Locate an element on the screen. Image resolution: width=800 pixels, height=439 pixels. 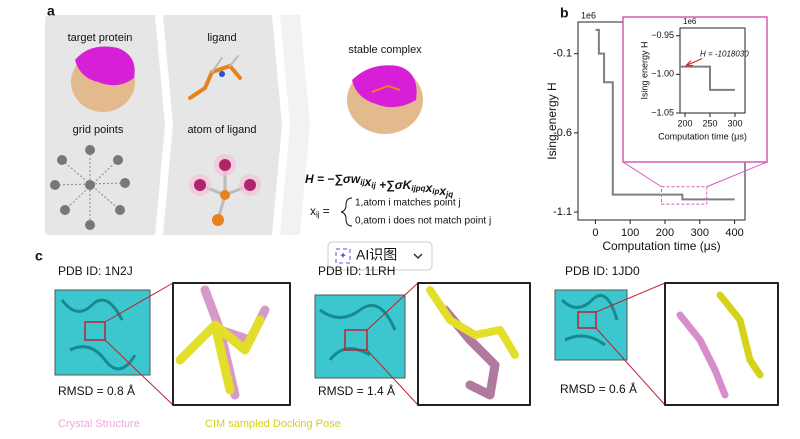
subscript: ijpq is located at coordinates (418, 188).